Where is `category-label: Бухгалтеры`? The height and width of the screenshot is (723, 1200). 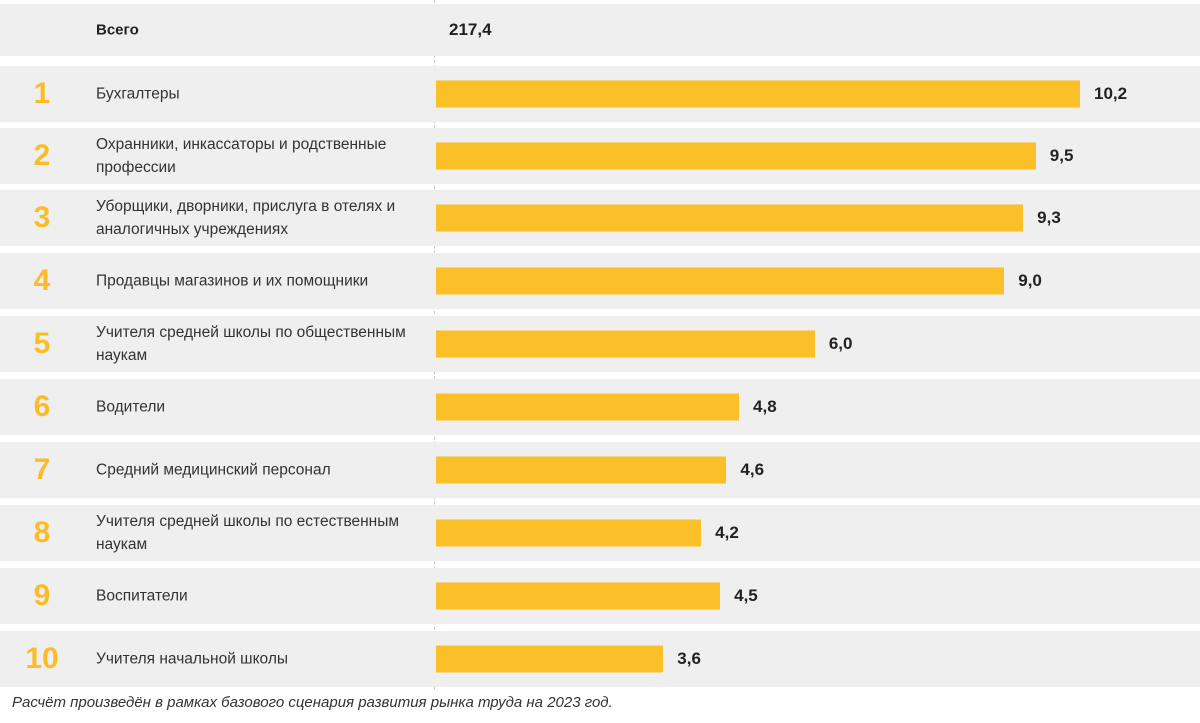
category-label: Бухгалтеры is located at coordinates (138, 94).